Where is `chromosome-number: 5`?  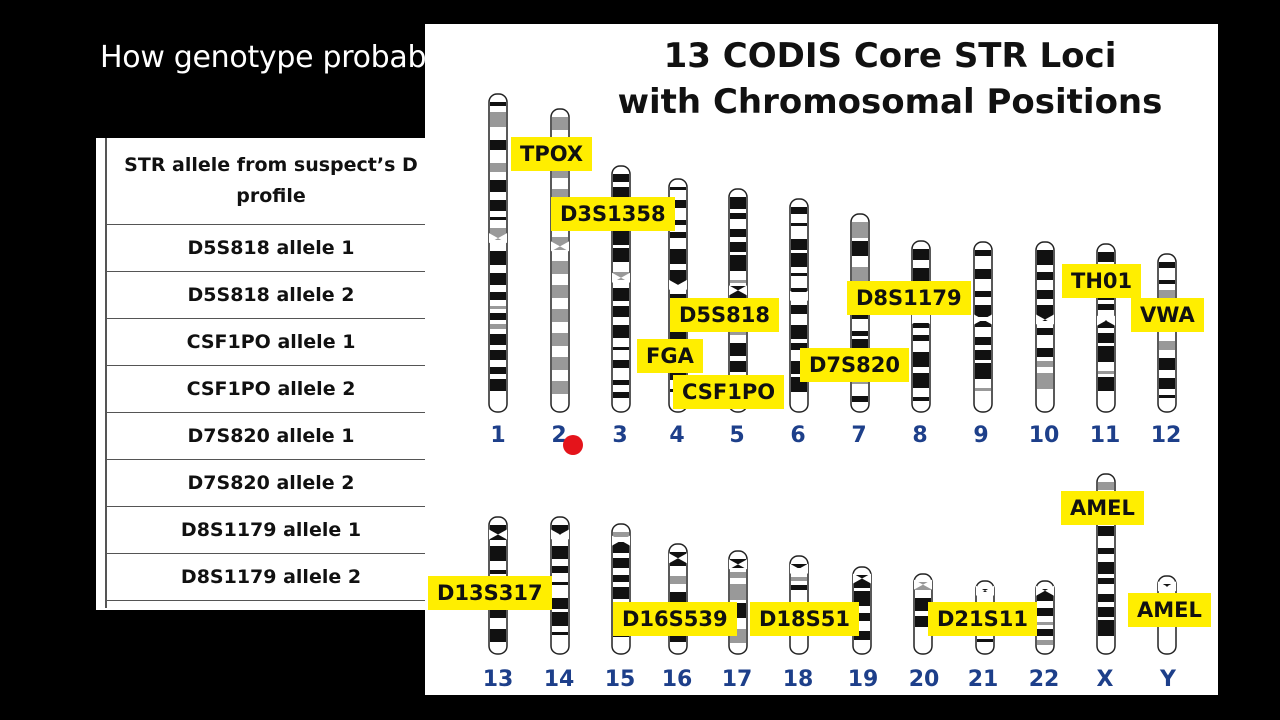 chromosome-number: 5 is located at coordinates (737, 435).